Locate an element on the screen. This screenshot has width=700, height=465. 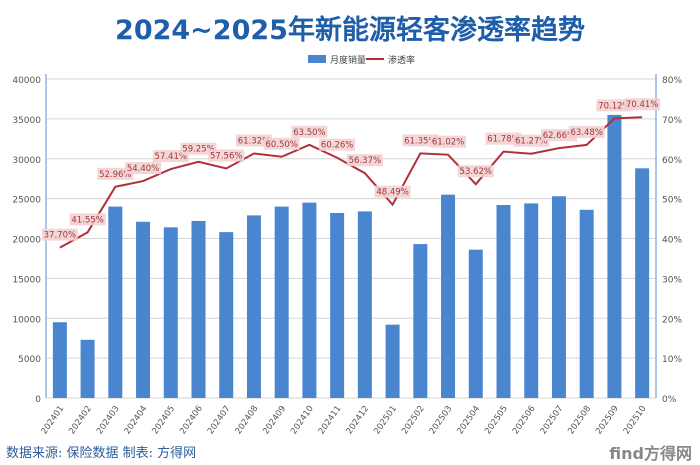
x-tick-label: 202404 is located at coordinates (136, 420).